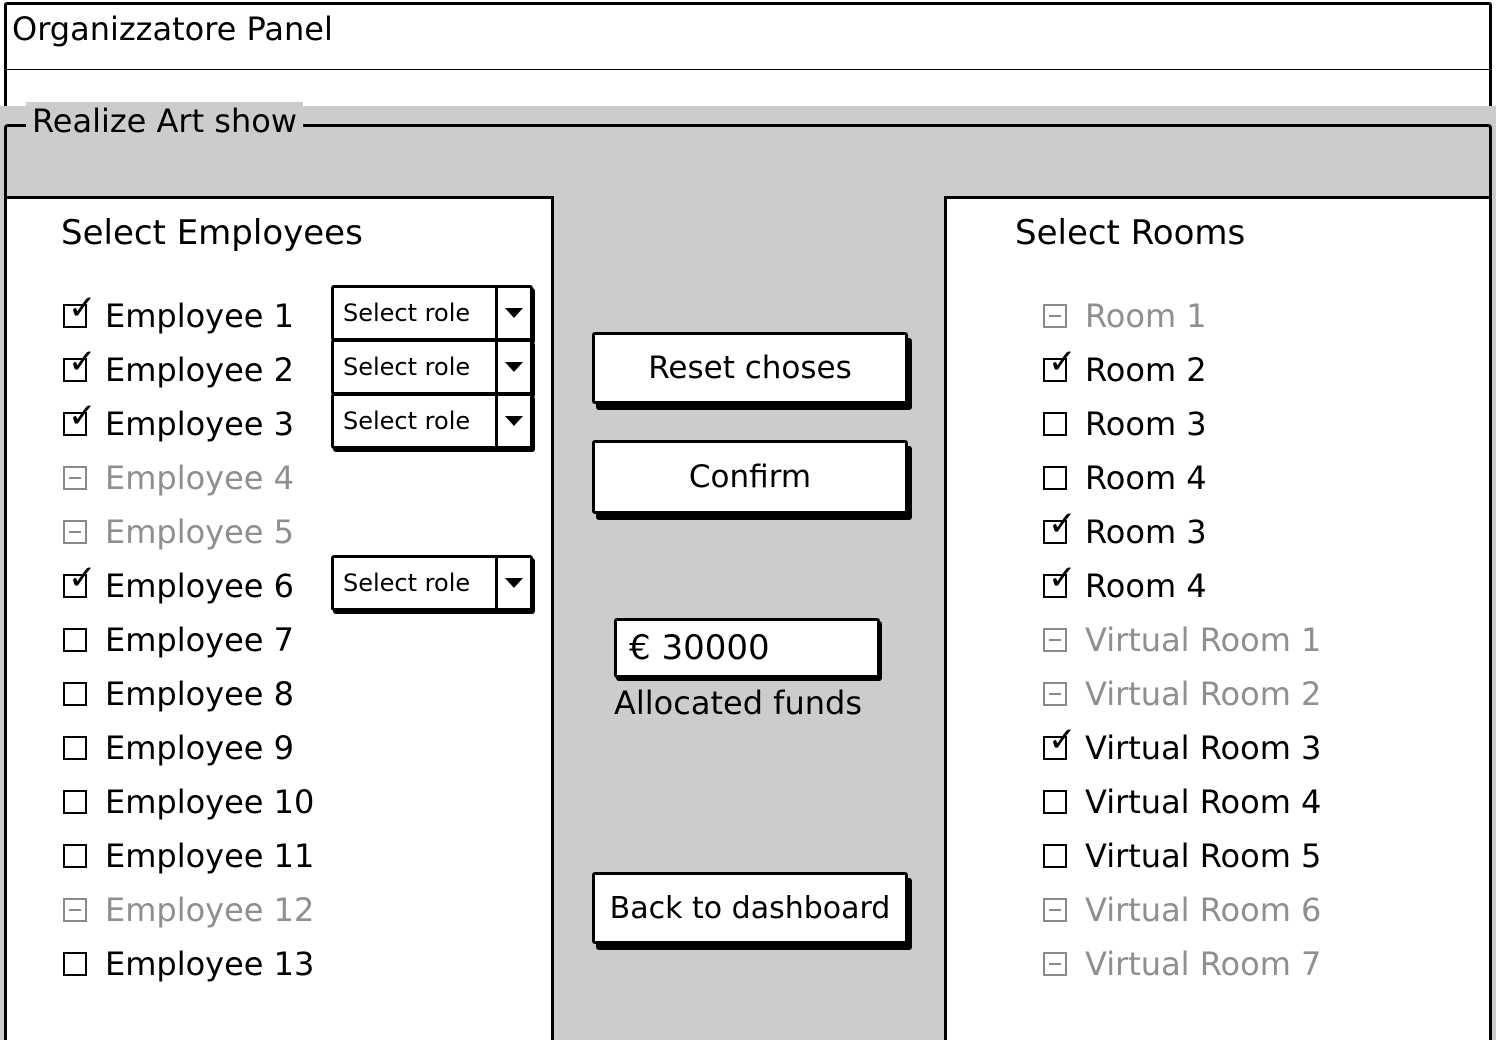 Image resolution: width=1496 pixels, height=1040 pixels. Describe the element at coordinates (747, 648) in the screenshot. I see `allocated-funds-input: € 30000` at that location.